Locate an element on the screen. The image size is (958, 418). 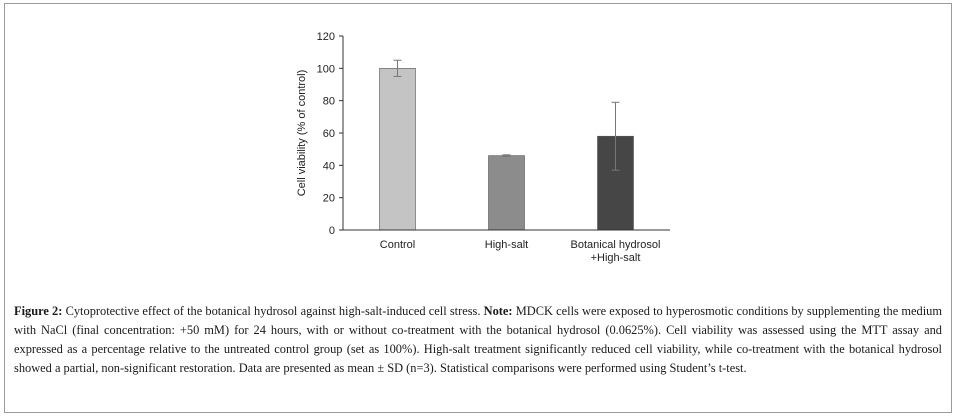
figure-label: Figure 2: is located at coordinates (38, 311).